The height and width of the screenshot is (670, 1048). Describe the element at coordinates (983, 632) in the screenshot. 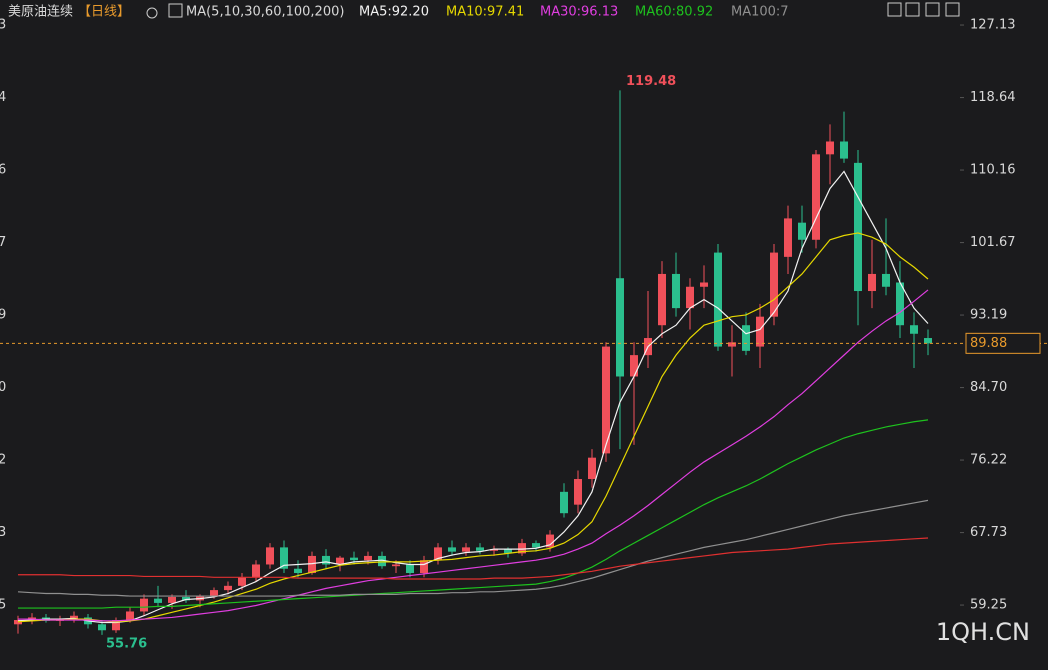

I see `watermark: 1QH.CN` at that location.